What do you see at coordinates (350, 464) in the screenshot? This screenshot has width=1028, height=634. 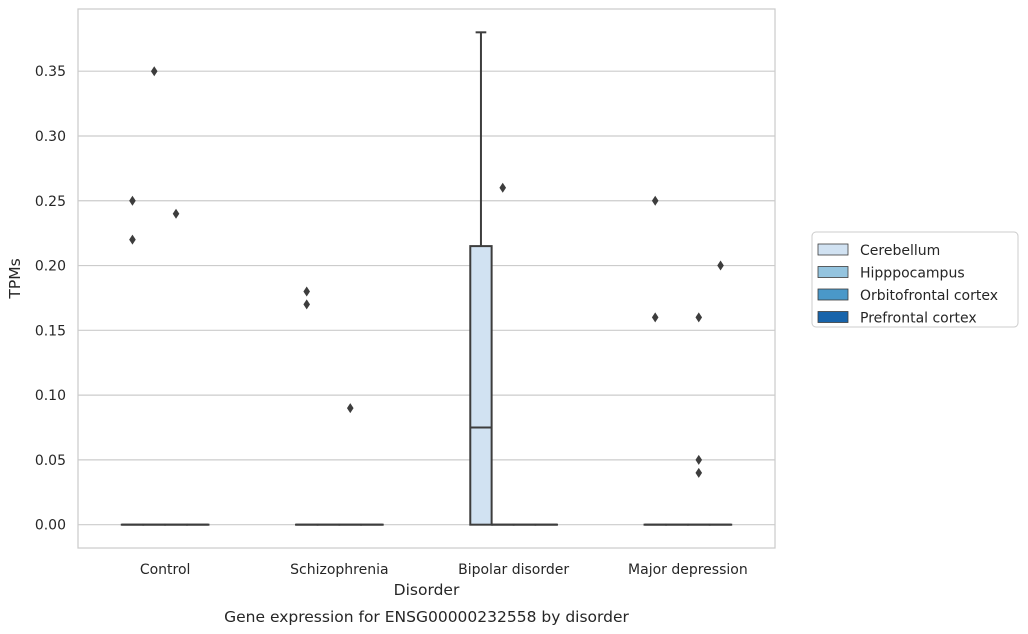 I see `box-schizophrenia-orbitofrontal-cortex` at bounding box center [350, 464].